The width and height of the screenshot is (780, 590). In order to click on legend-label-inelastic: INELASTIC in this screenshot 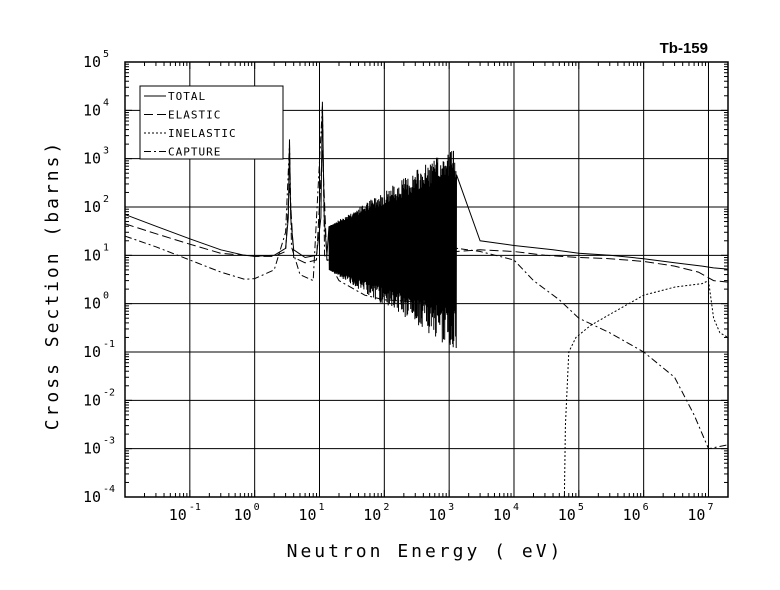, I will do `click(202, 133)`.